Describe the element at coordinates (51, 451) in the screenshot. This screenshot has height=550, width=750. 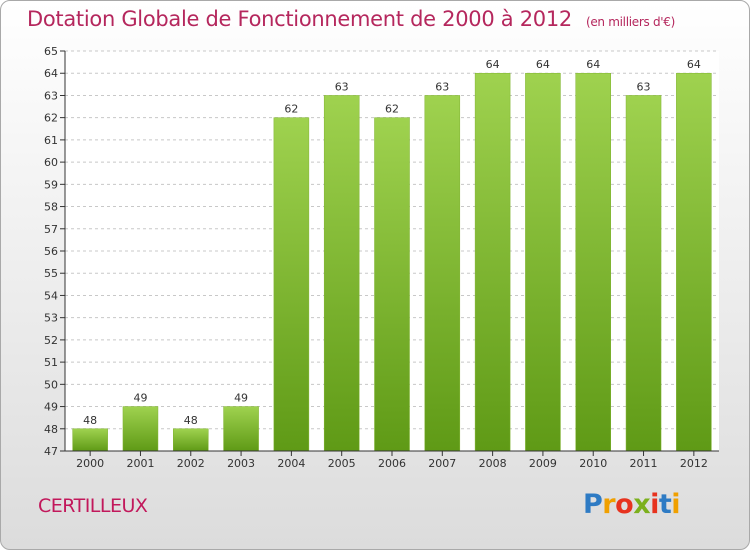
I see `y-tick-label: 47` at that location.